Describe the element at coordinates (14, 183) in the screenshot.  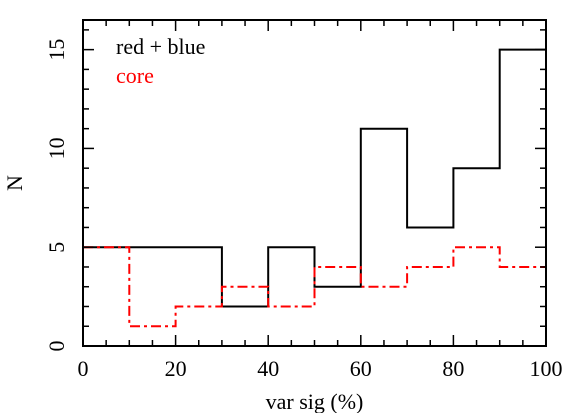
I see `y-axis-label: N` at that location.